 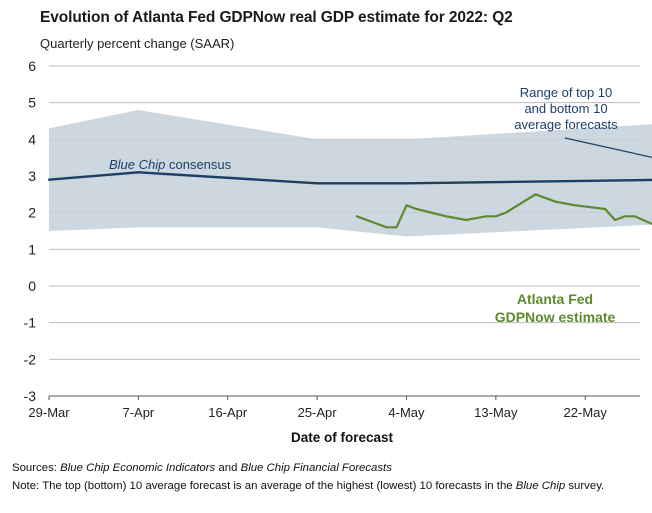 I want to click on x-tick-label: 4-May, so click(x=406, y=412).